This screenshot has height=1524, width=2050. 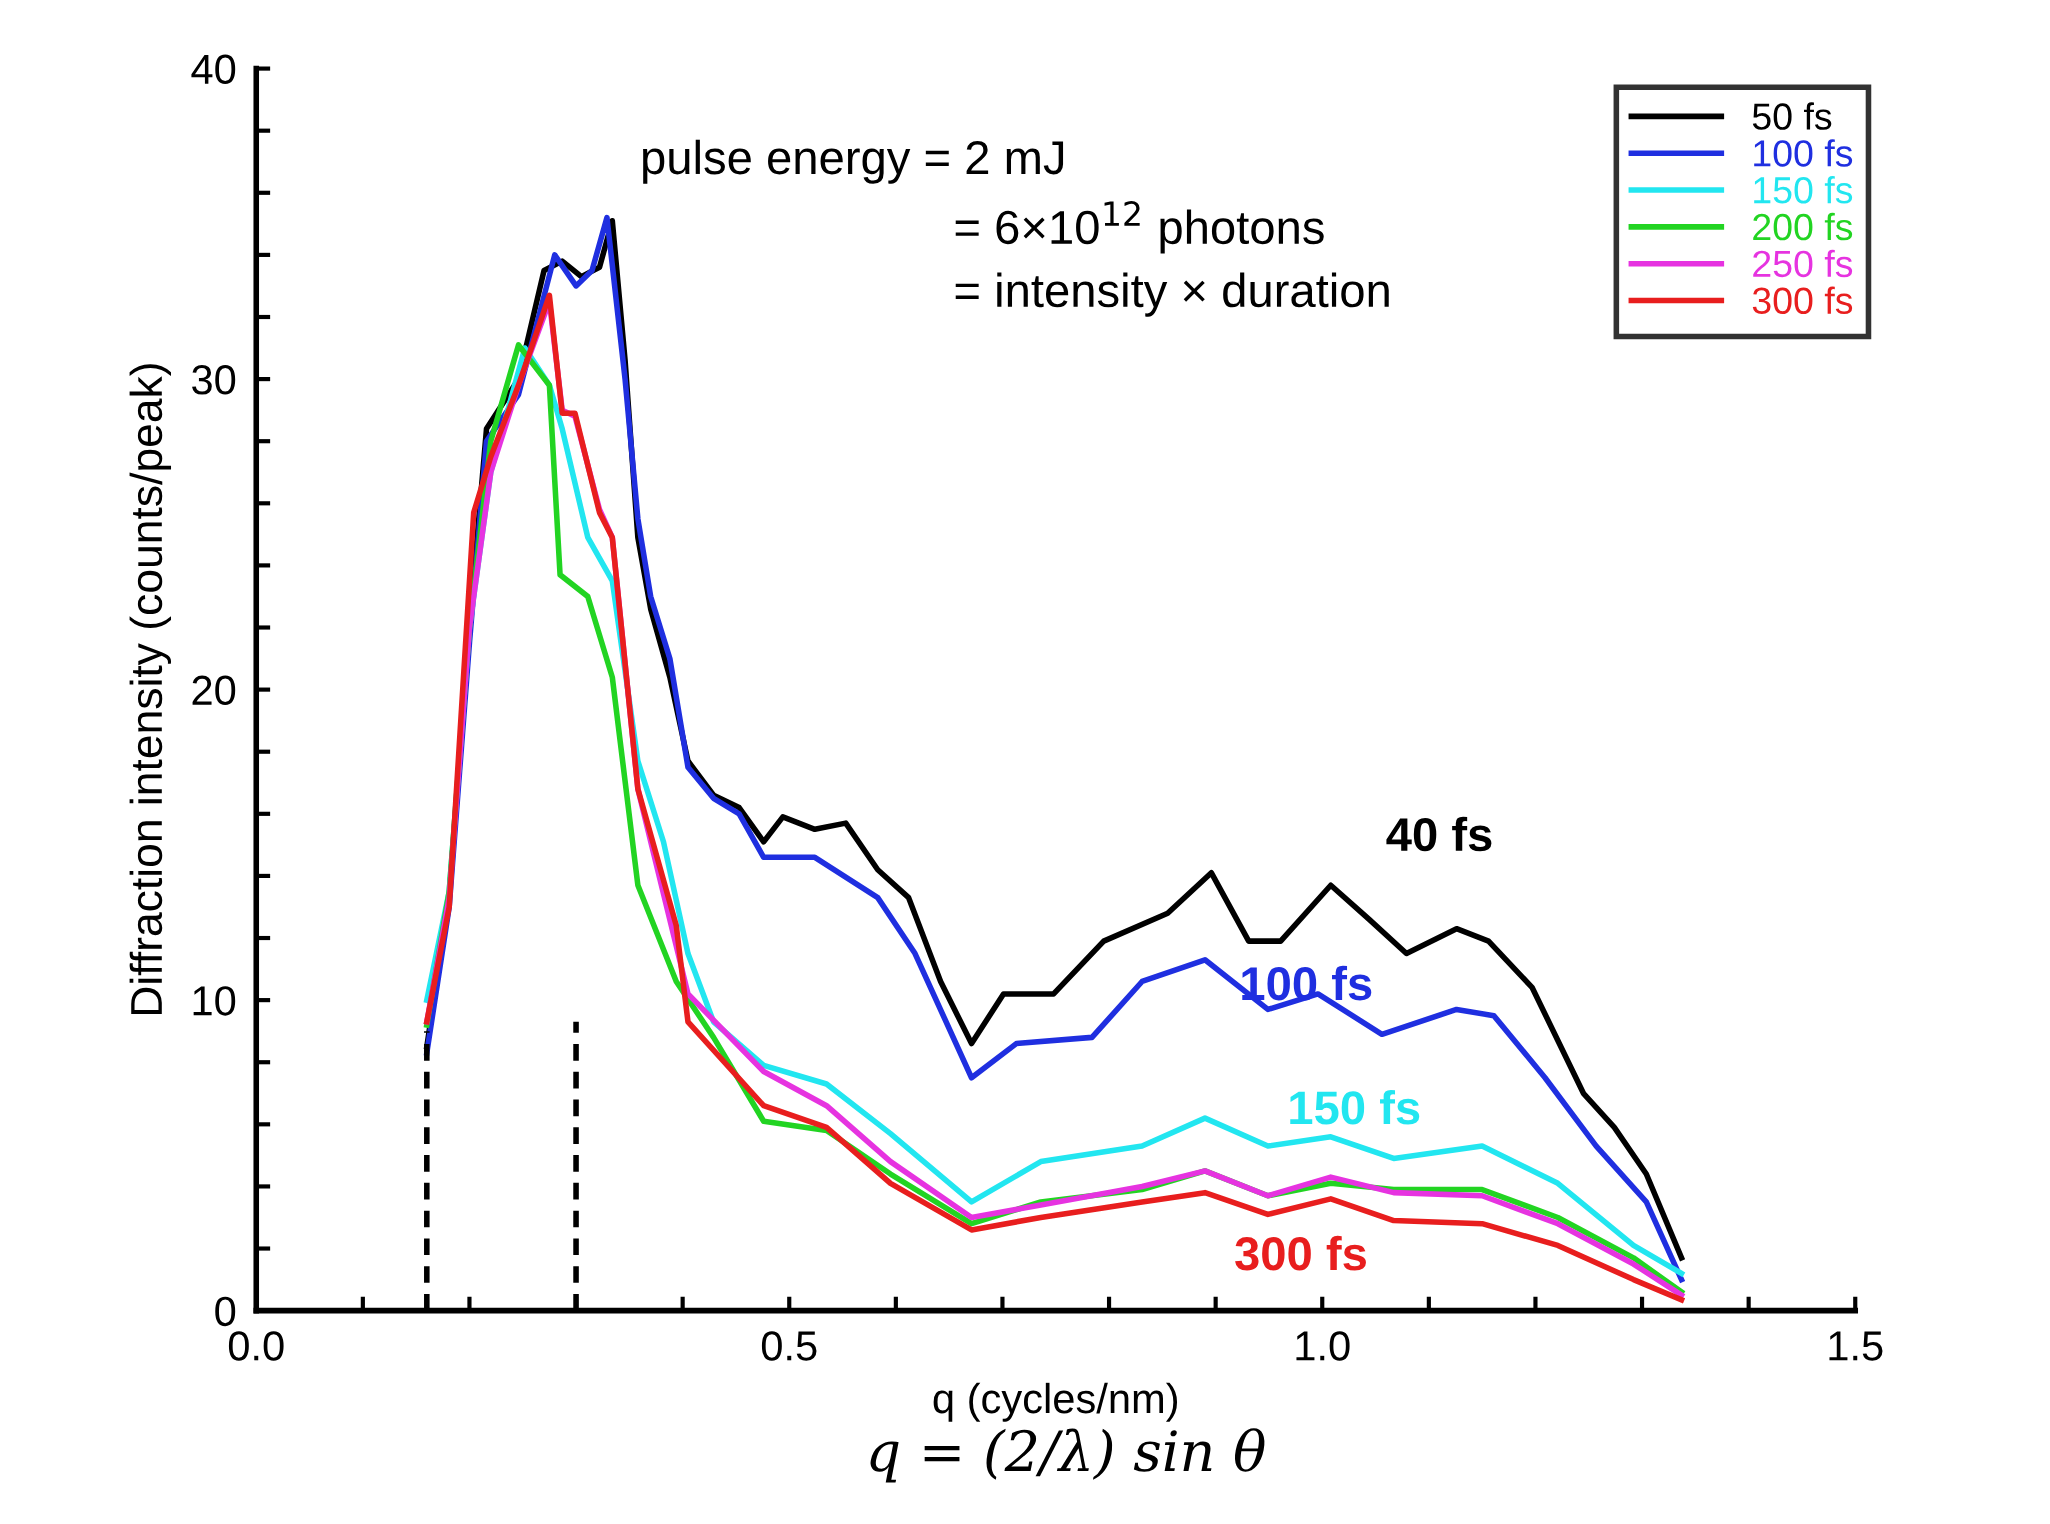 I want to click on legend-label: 100 fs, so click(x=1803, y=153).